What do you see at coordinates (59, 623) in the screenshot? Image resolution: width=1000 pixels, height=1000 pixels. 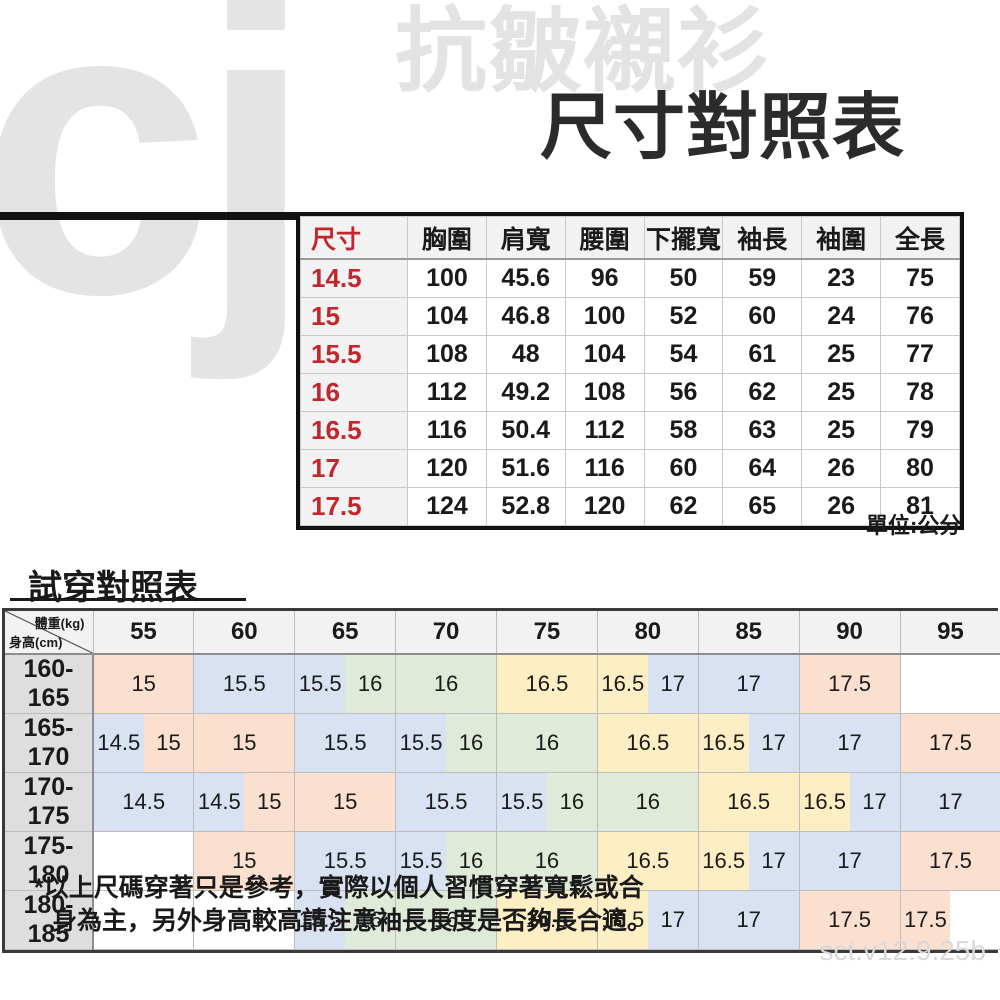 I see `corner-weight-label: 體重(kg)` at bounding box center [59, 623].